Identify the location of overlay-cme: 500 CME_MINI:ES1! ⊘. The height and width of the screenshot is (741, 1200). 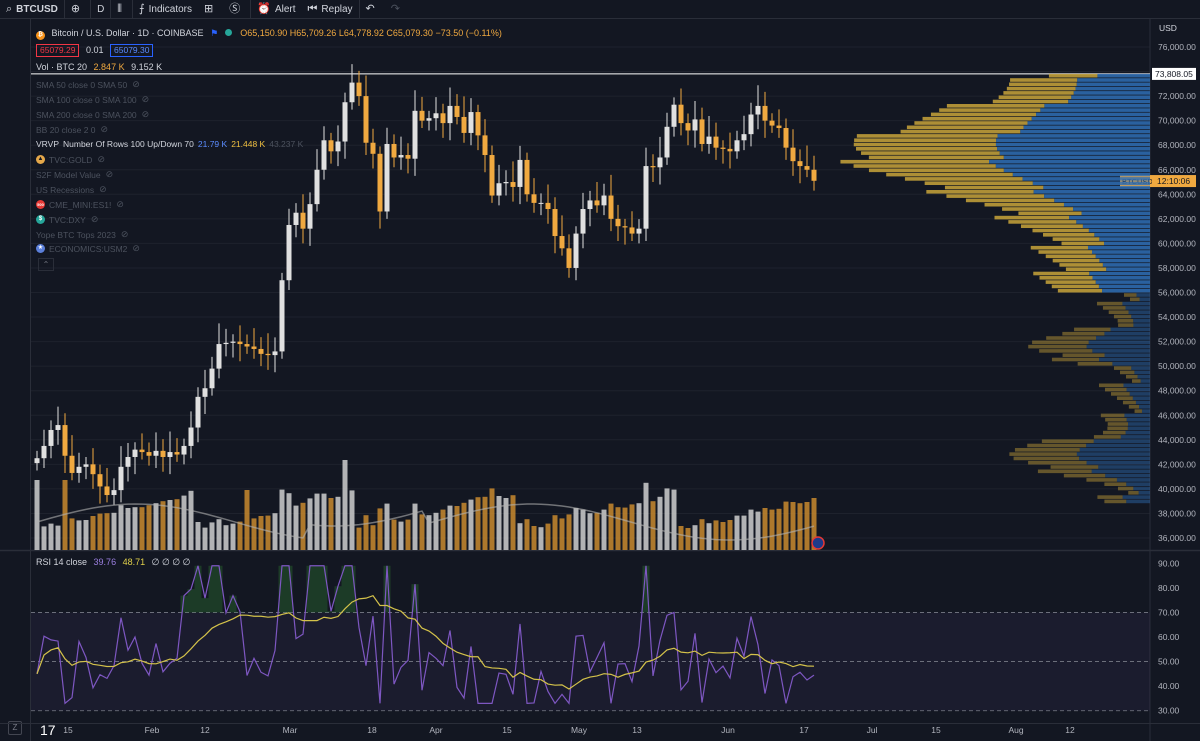
(80, 204).